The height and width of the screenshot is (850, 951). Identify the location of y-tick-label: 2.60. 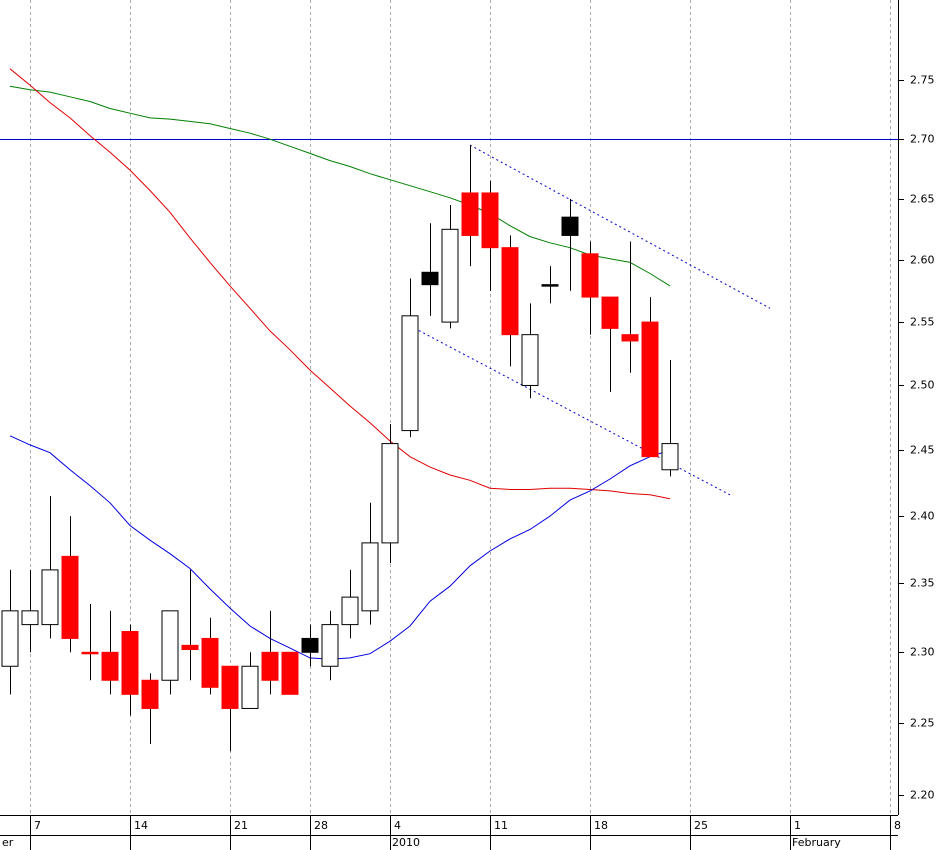
(922, 260).